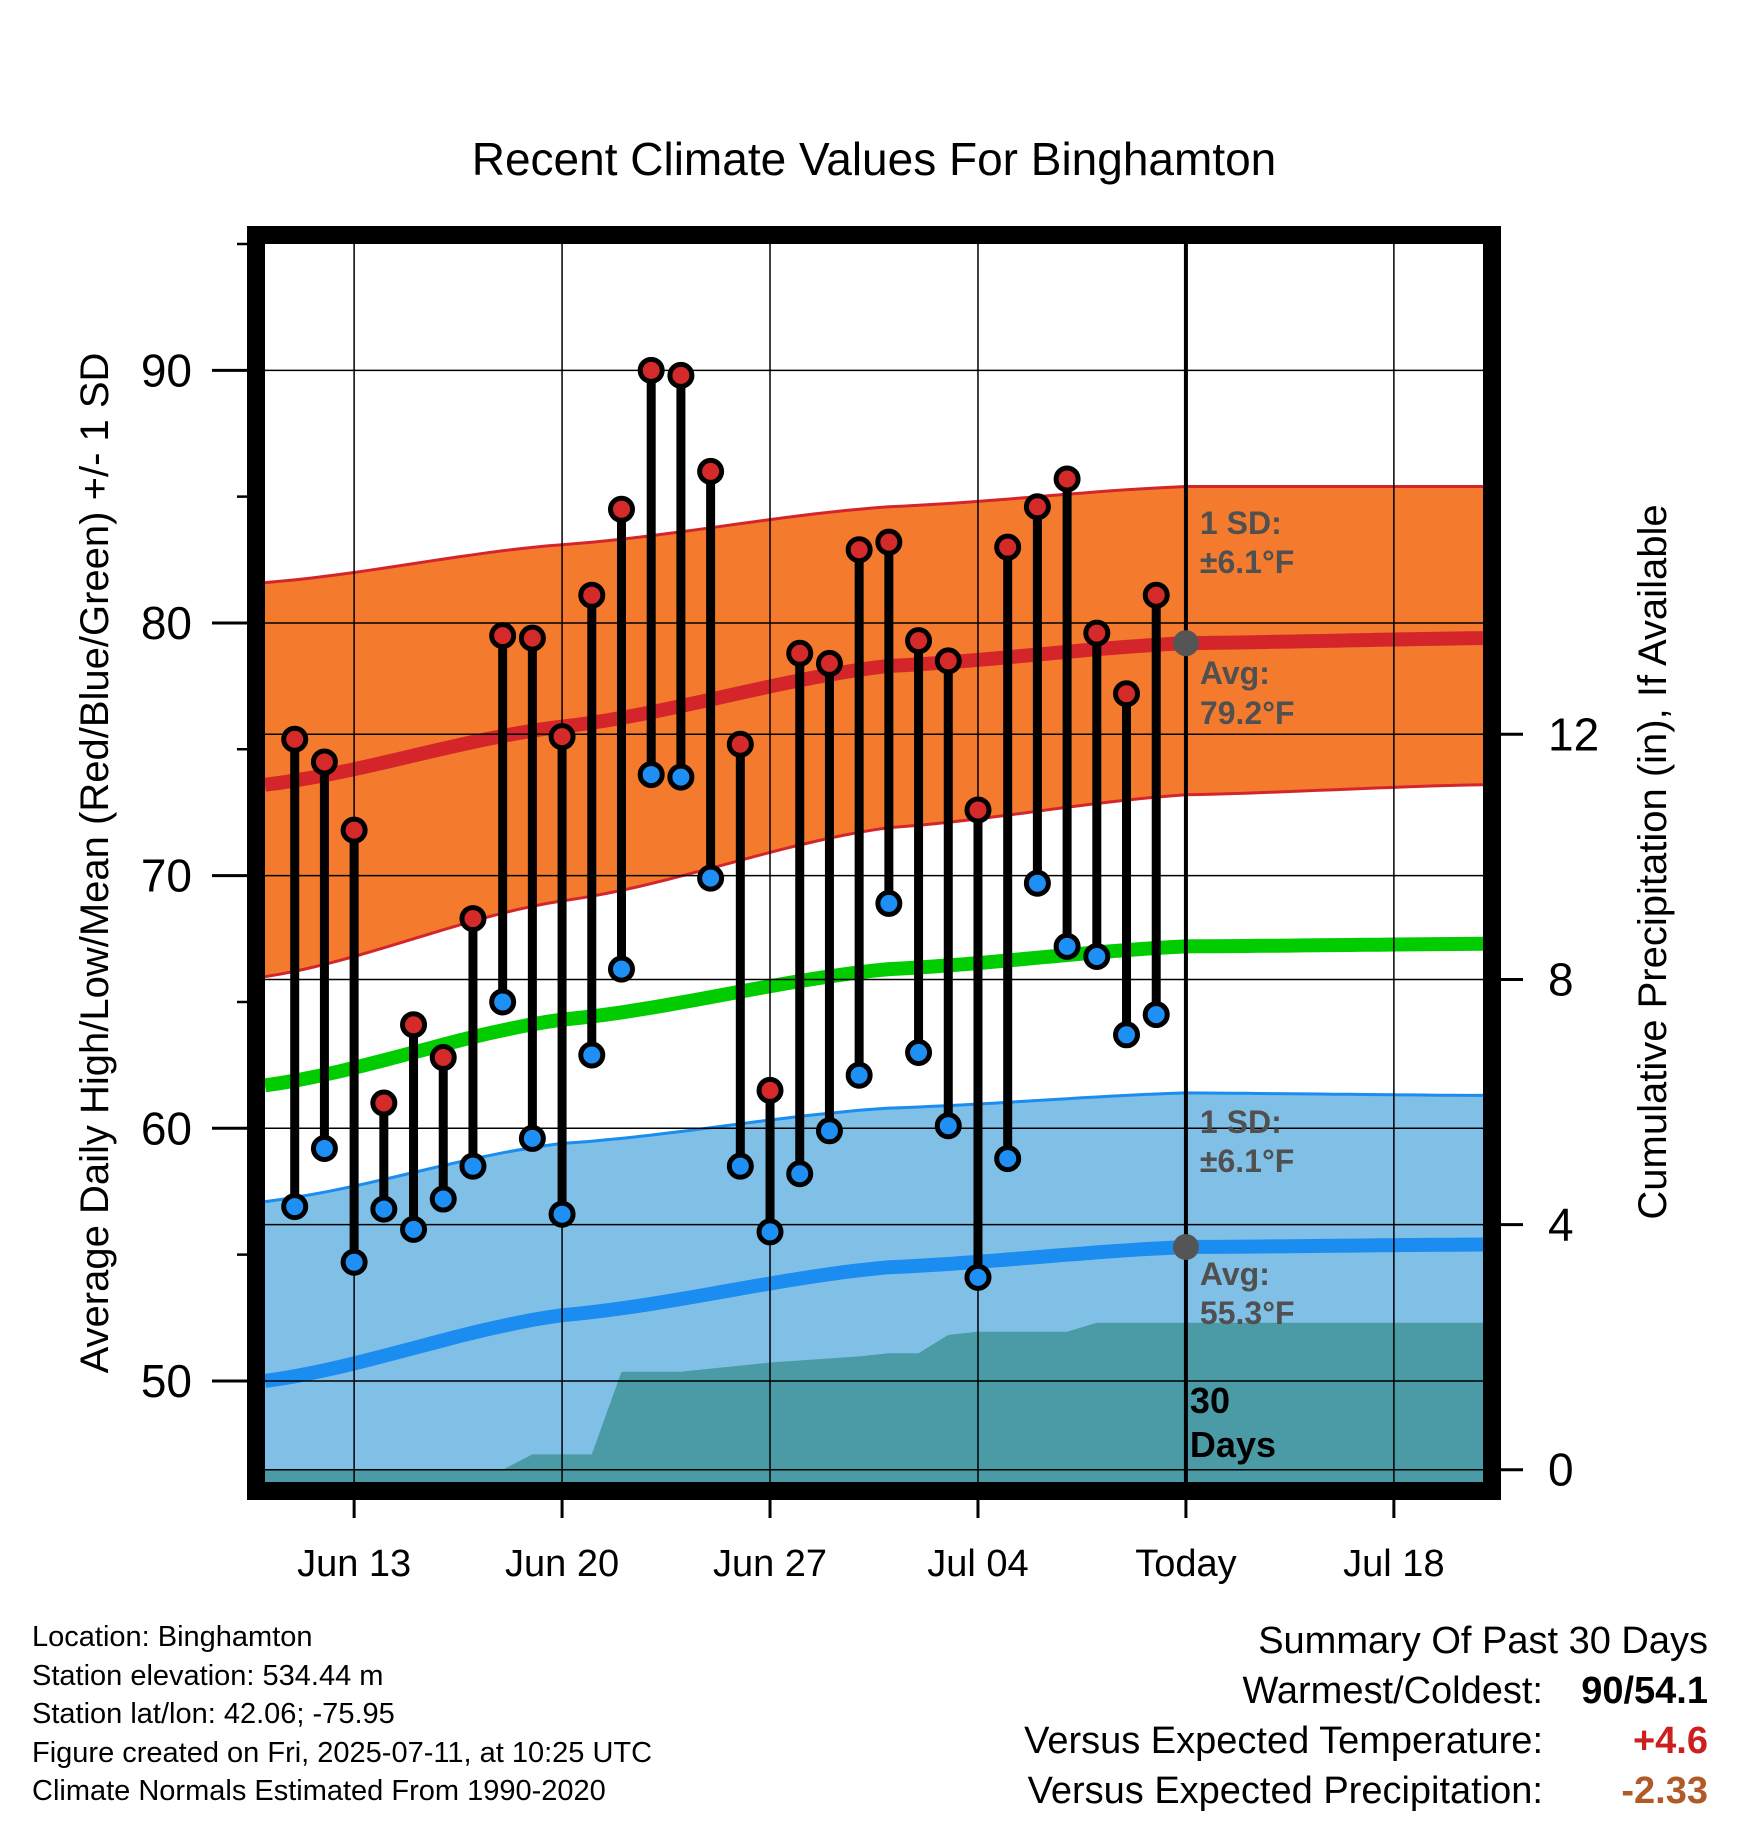 This screenshot has height=1828, width=1748. Describe the element at coordinates (1644, 1691) in the screenshot. I see `warmest-coldest-value: 90/54.1` at that location.